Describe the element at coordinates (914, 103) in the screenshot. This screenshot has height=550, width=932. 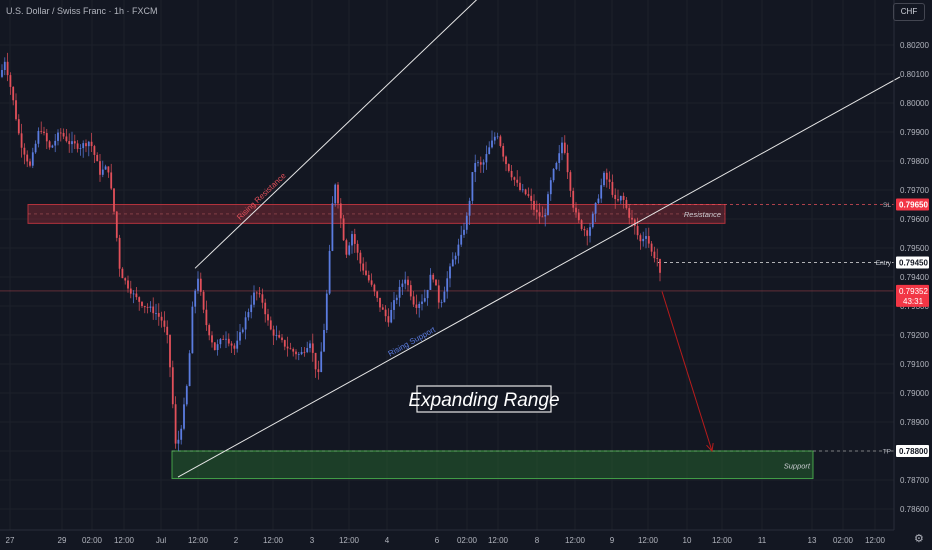
I see `y-tick-label: 0.80000` at that location.